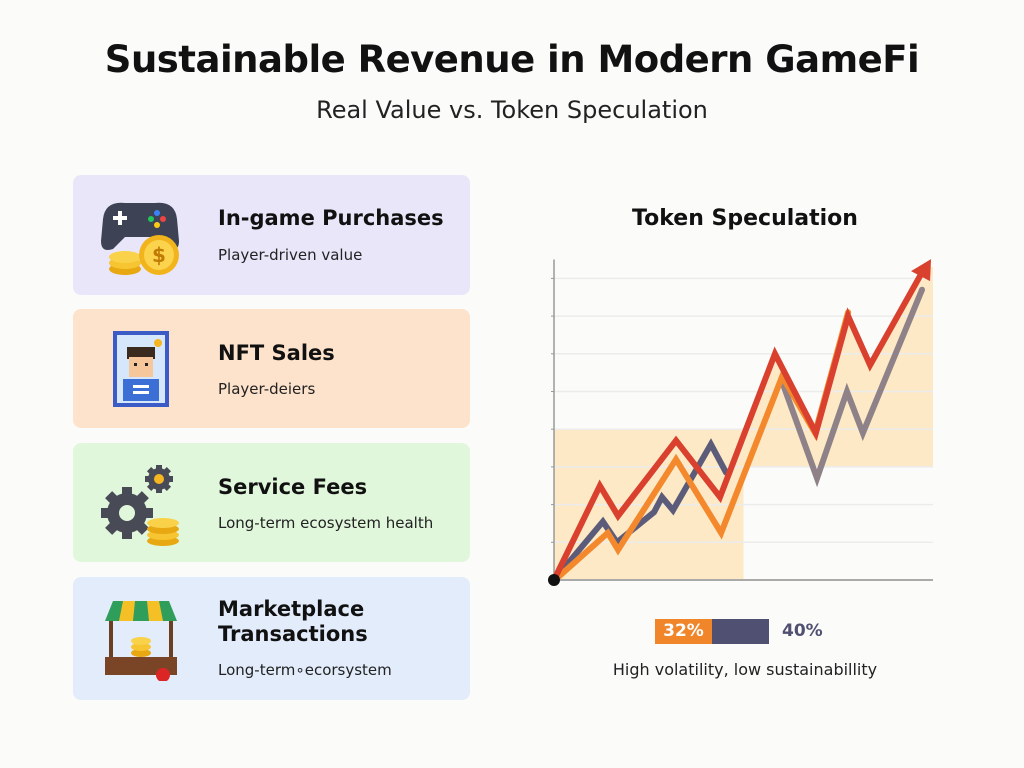 This screenshot has width=1024, height=768. I want to click on card-in-game-purchases: $ In-game Purchases Player-driven value, so click(271, 235).